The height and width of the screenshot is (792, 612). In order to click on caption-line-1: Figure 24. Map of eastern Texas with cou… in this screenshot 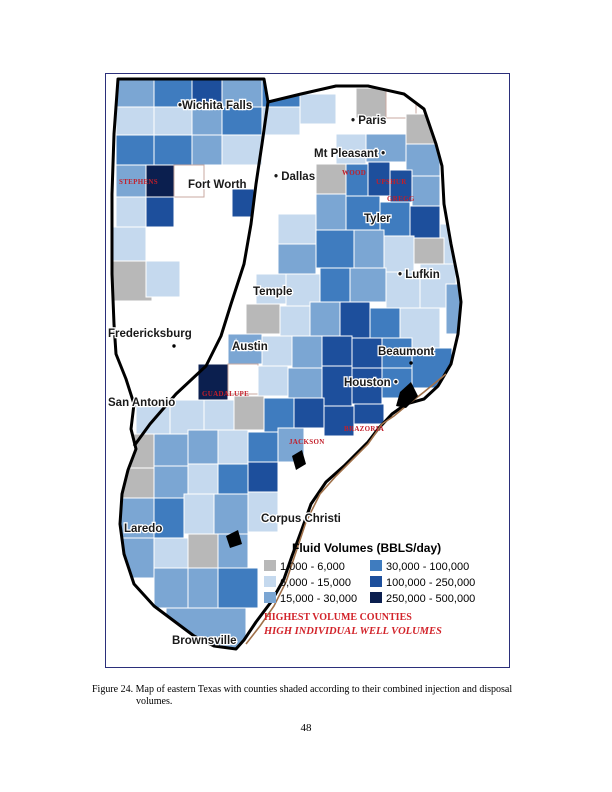, I will do `click(302, 689)`.